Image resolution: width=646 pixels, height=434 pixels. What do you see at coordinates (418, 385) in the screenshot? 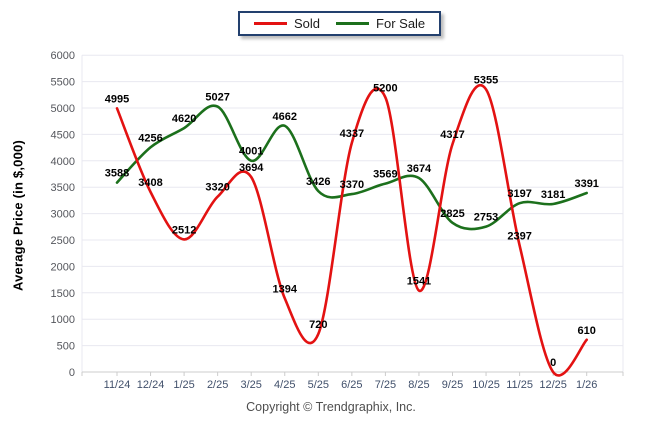
I see `x-tick-label: 8/25` at bounding box center [418, 385].